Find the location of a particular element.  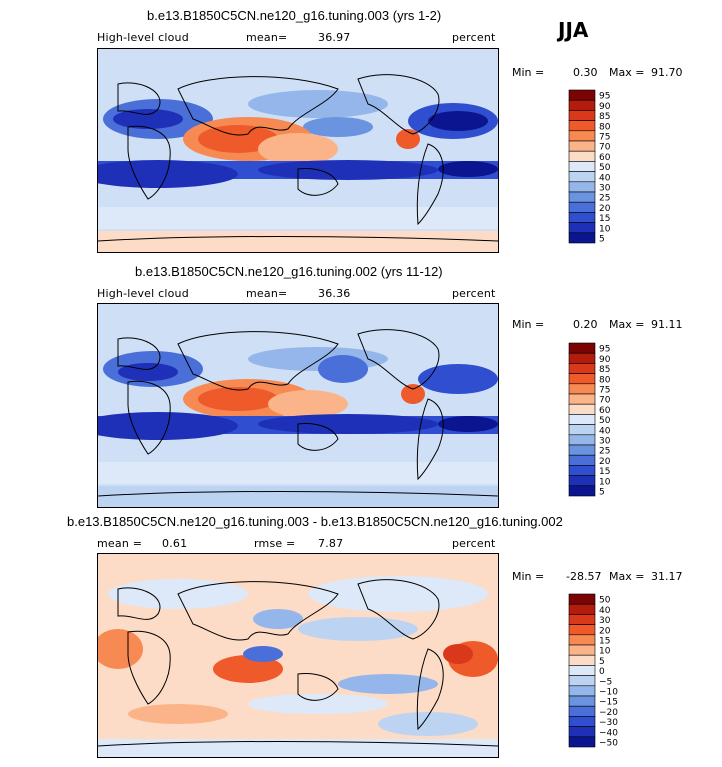

season-label: JJA is located at coordinates (573, 30).